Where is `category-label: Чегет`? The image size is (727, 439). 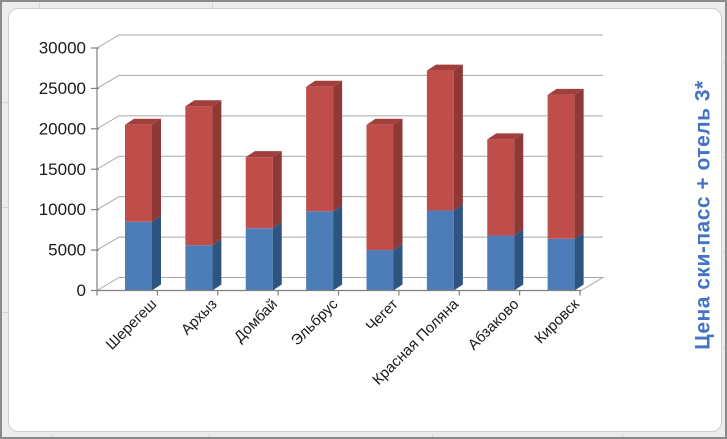 category-label: Чегет is located at coordinates (382, 315).